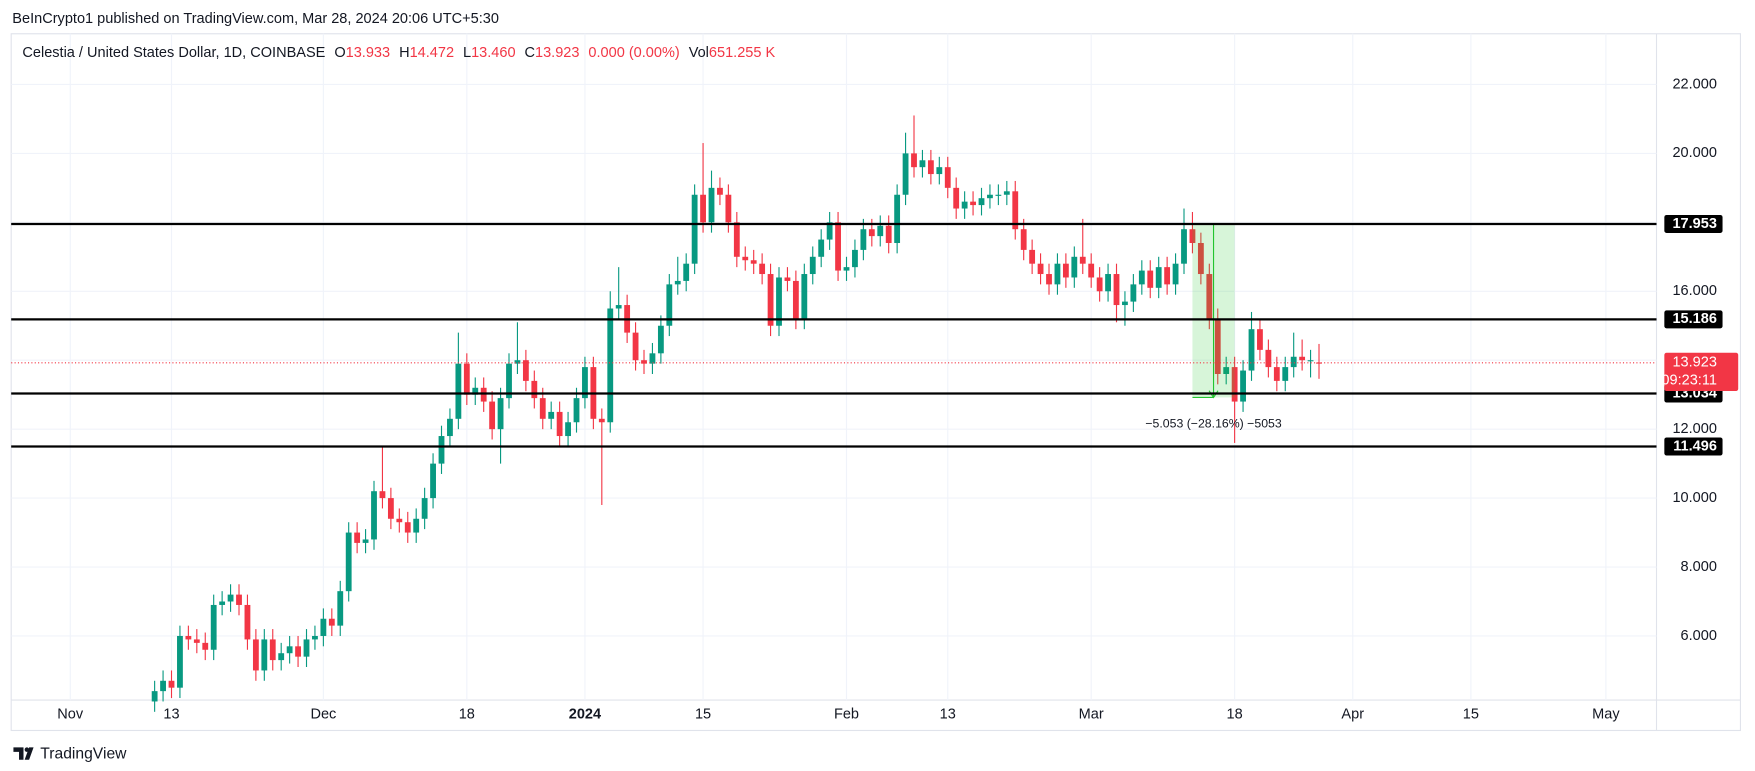  I want to click on legend-value: 14.472, so click(432, 53).